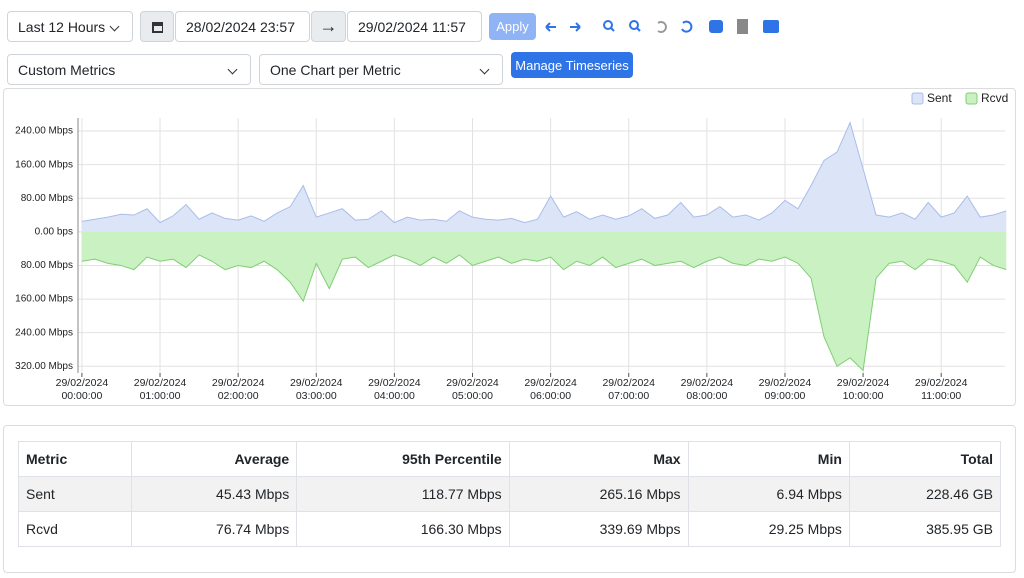  Describe the element at coordinates (242, 26) in the screenshot. I see `start-input: 28/02/2024 23:57` at that location.